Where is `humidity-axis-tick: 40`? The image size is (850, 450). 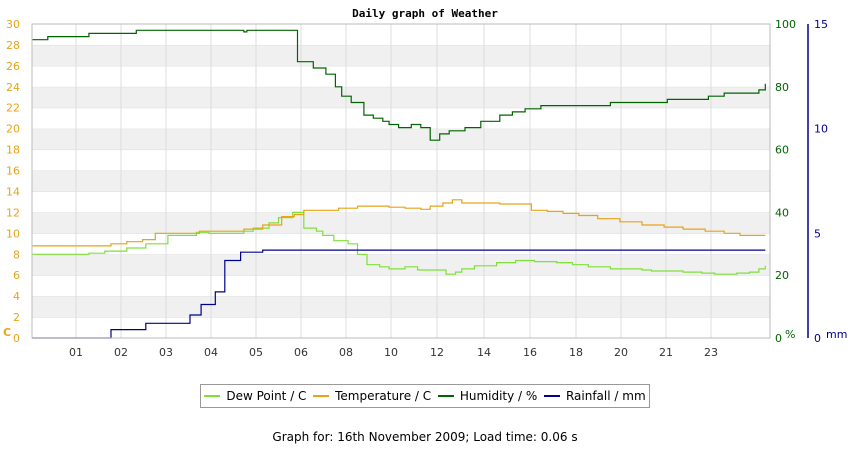
humidity-axis-tick: 40 is located at coordinates (782, 212).